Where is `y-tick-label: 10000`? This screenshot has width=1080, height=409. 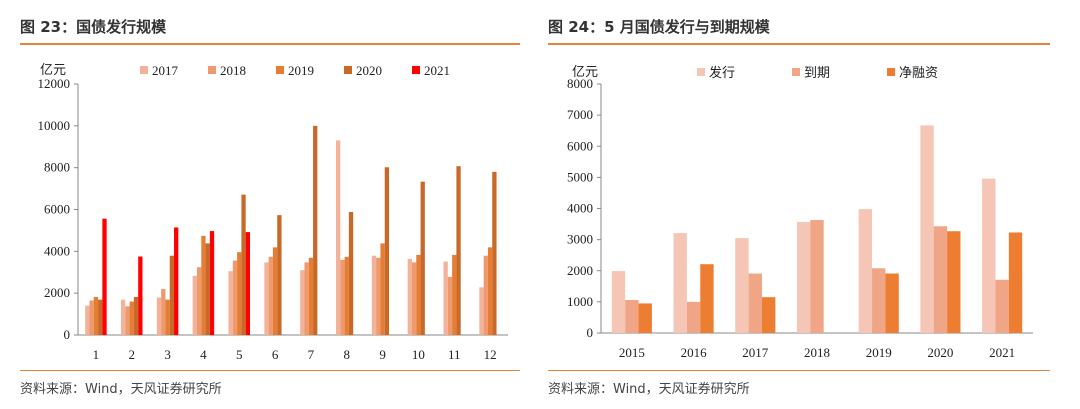
y-tick-label: 10000 is located at coordinates (54, 125).